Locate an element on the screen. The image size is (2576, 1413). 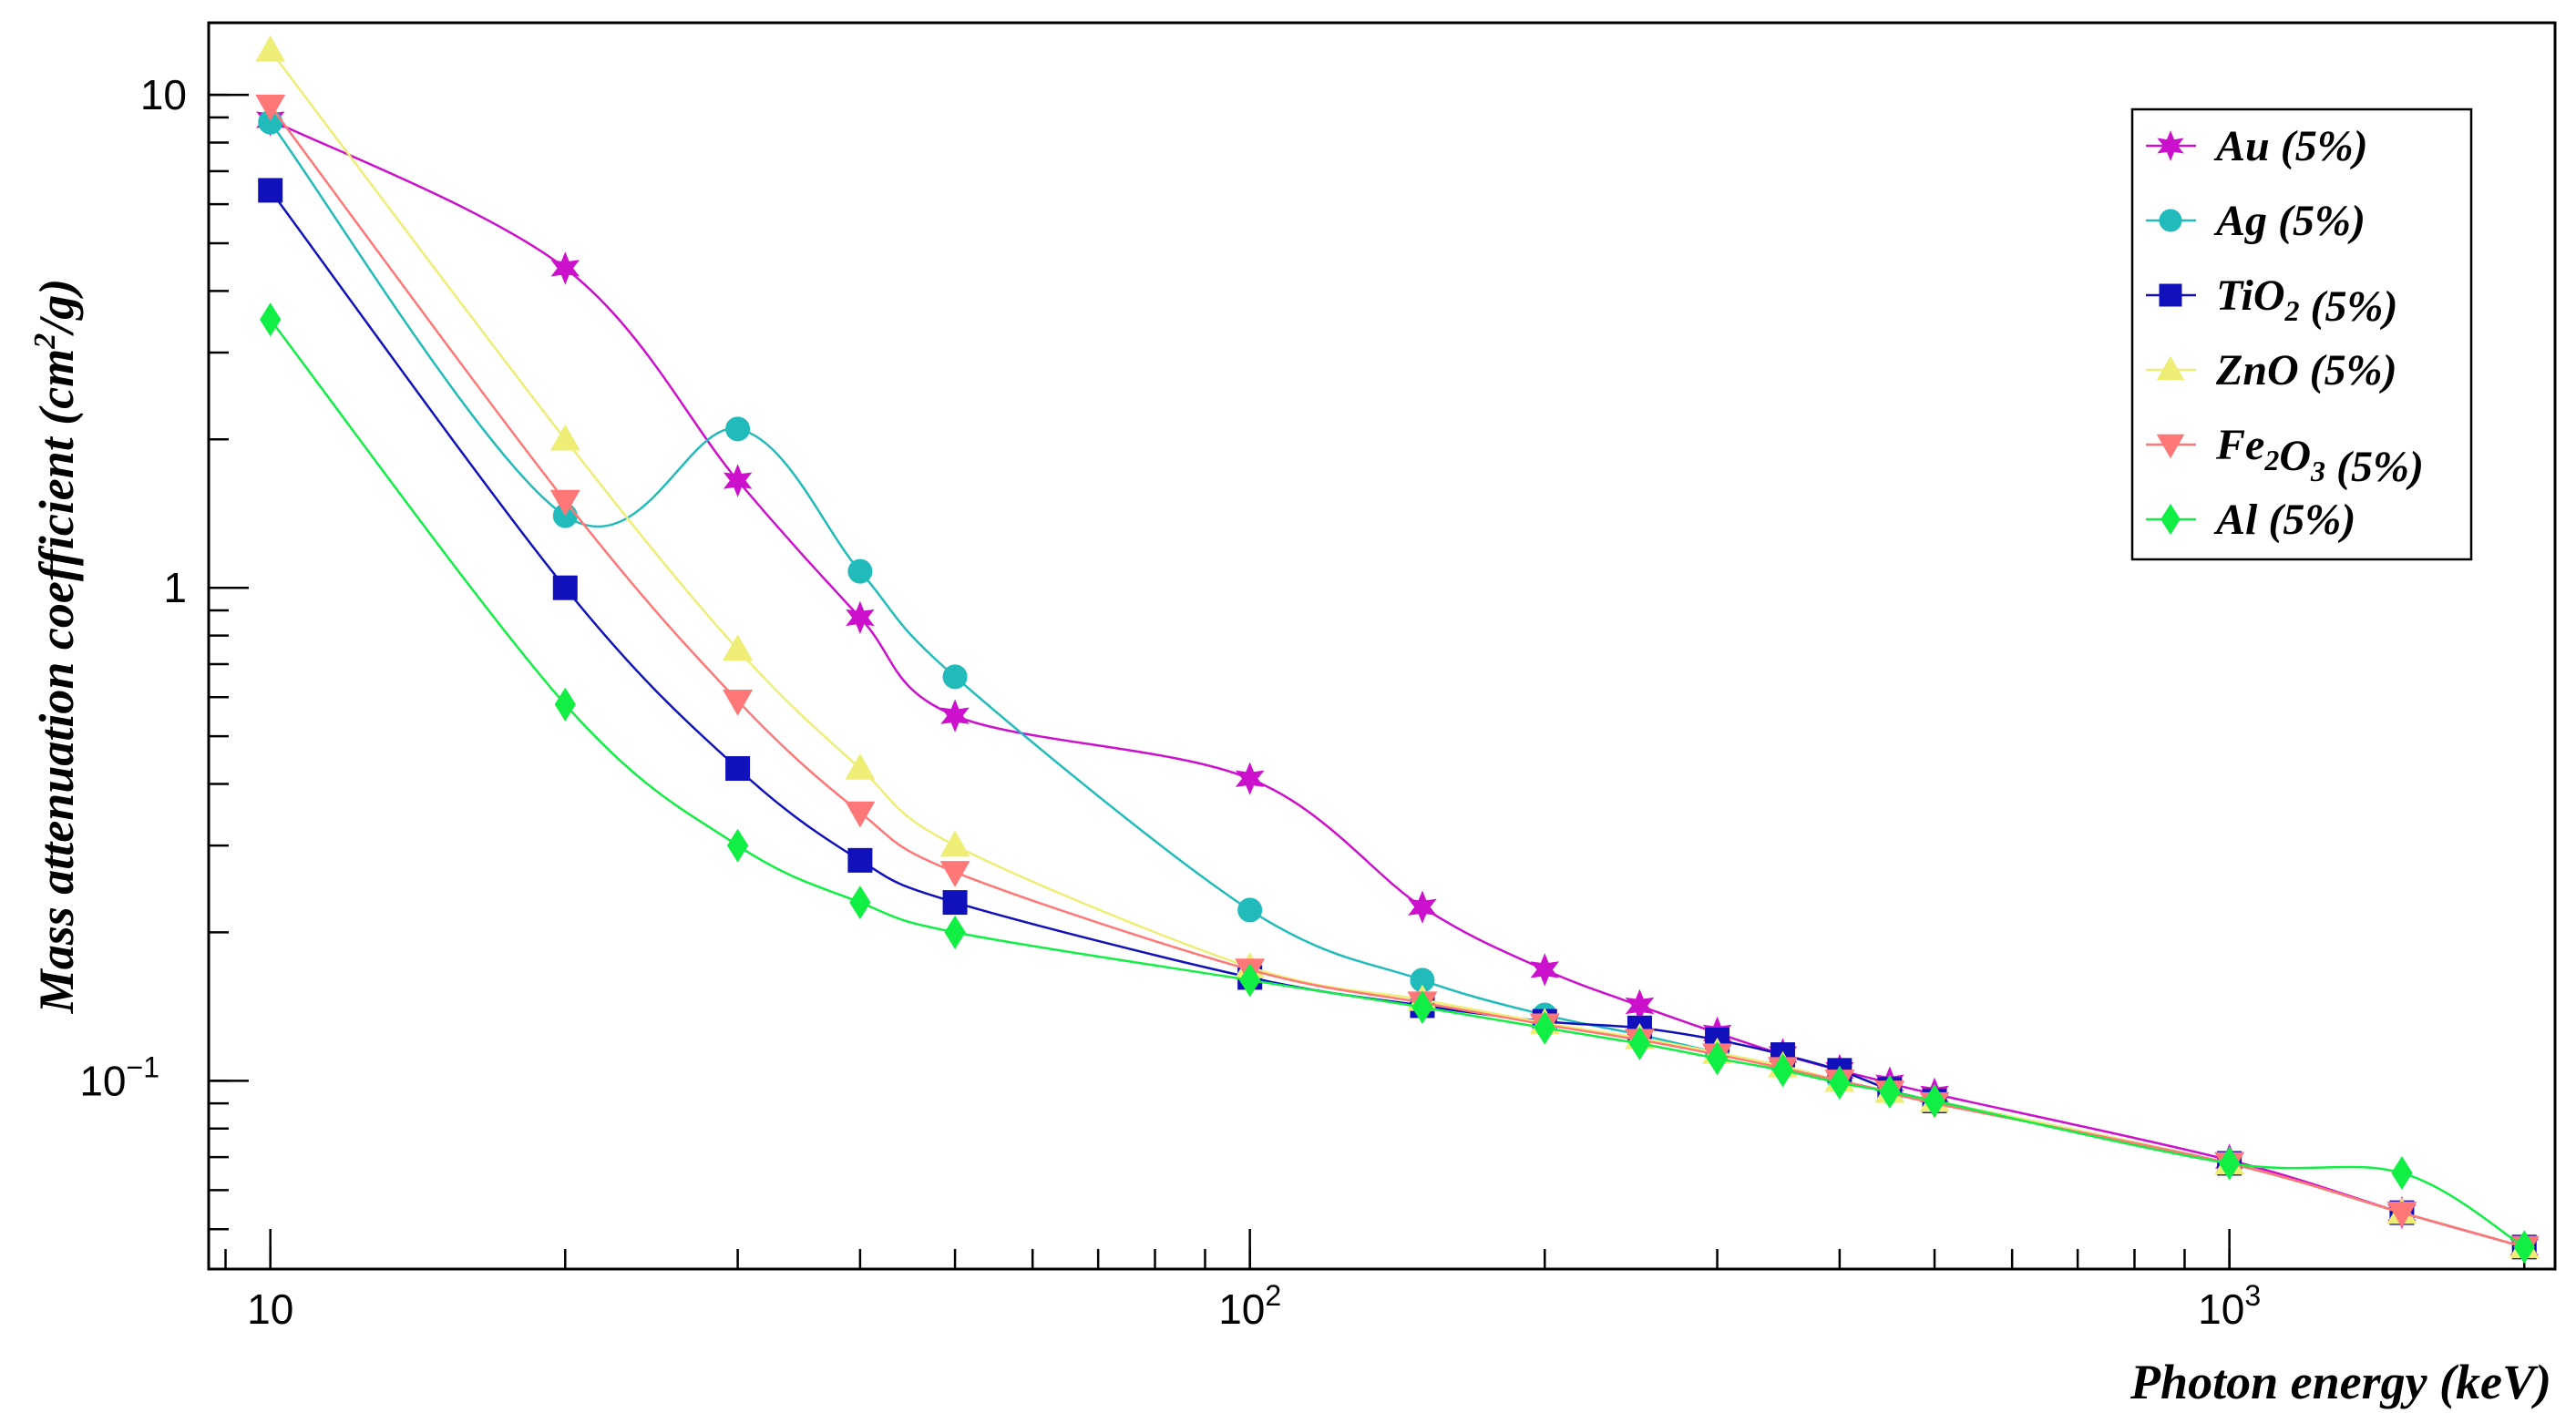
x-tick-label: 10³ is located at coordinates (2229, 1306).